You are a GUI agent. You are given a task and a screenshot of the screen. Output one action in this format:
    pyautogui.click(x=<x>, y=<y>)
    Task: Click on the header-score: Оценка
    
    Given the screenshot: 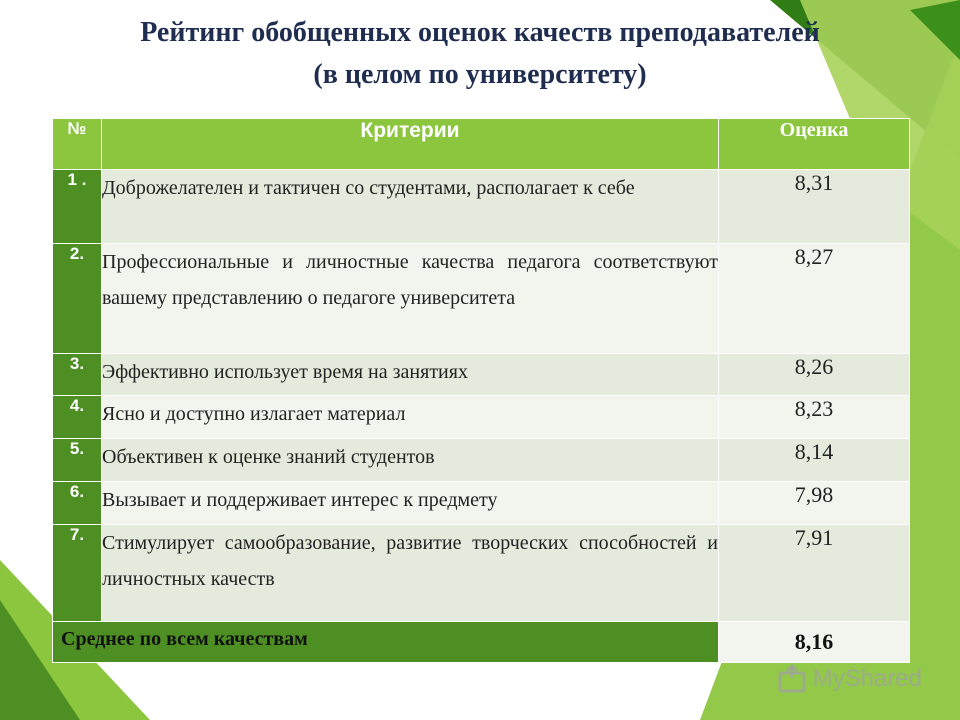 What is the action you would take?
    pyautogui.click(x=814, y=144)
    